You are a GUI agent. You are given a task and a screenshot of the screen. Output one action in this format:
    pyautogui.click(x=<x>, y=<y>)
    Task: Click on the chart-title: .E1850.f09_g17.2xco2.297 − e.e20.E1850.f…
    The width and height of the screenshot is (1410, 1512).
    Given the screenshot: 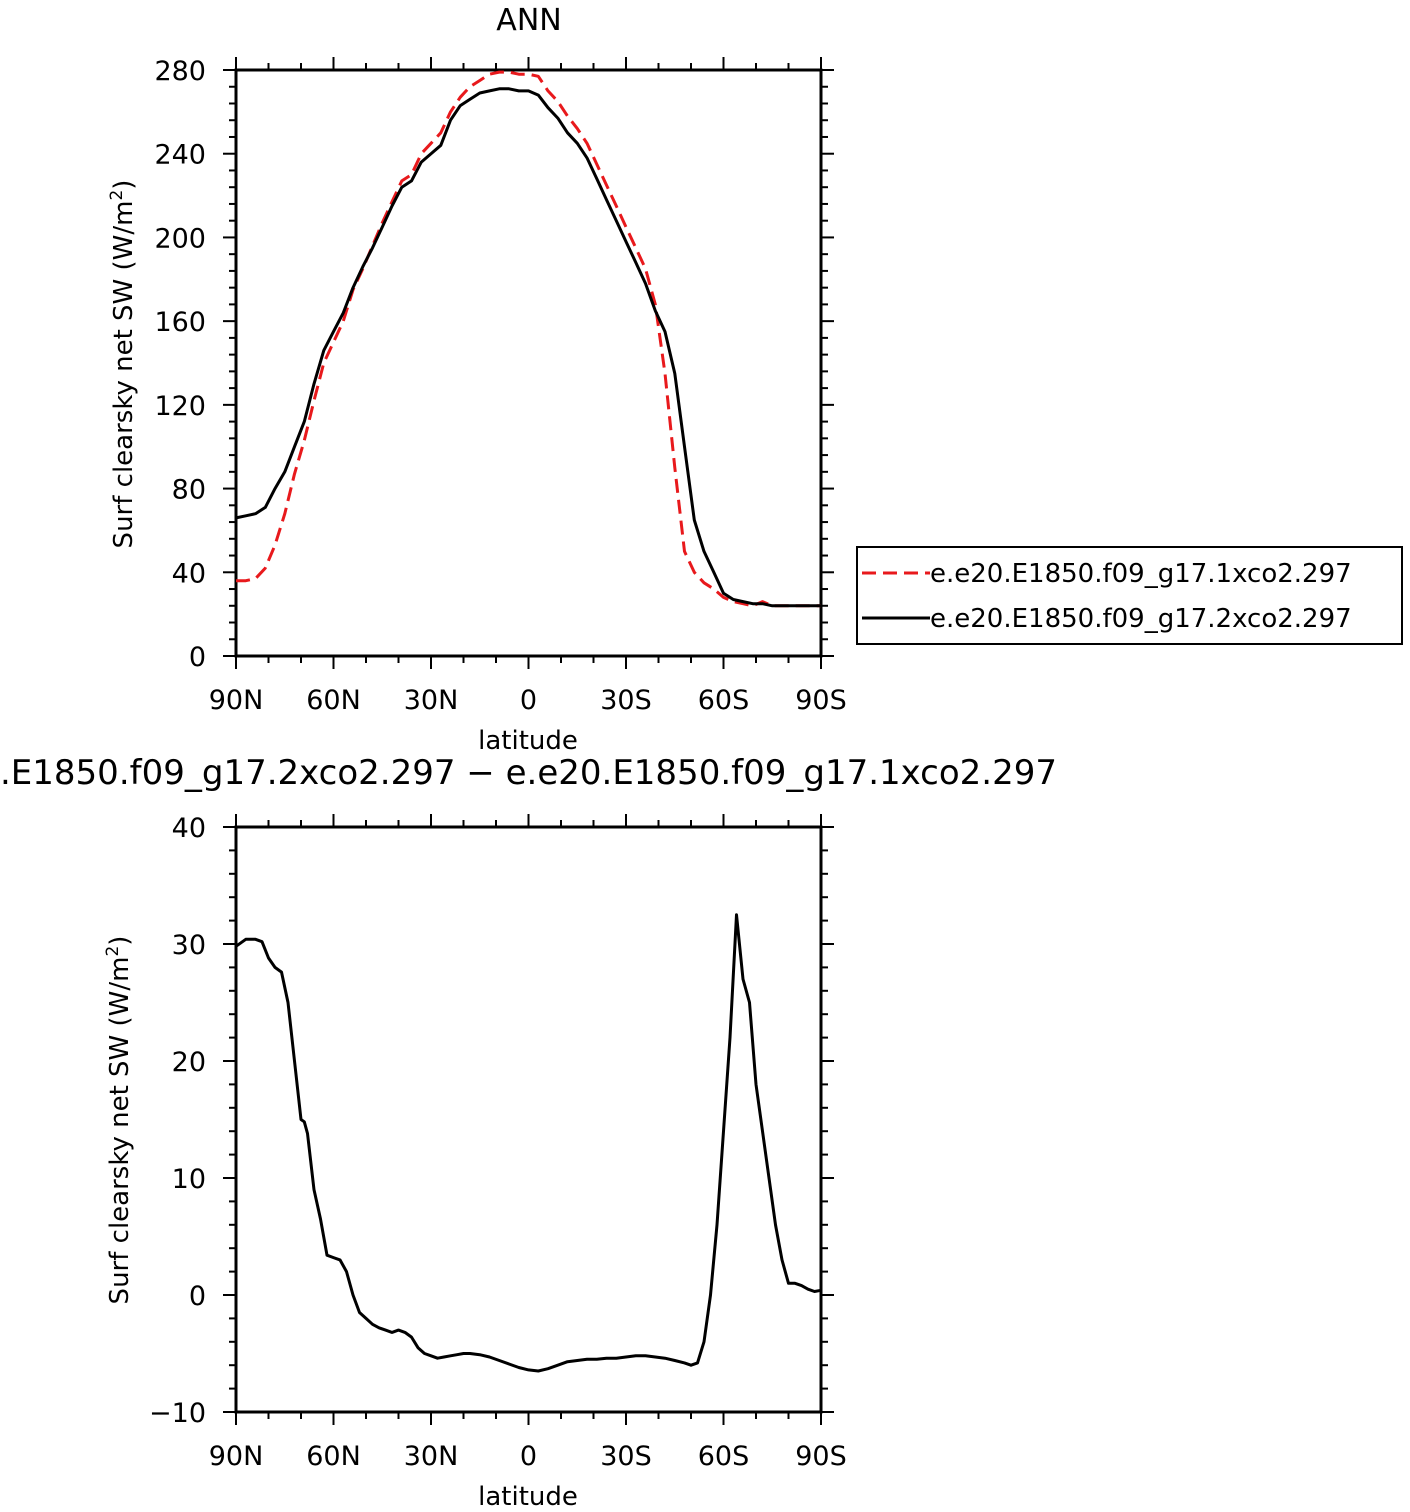 What is the action you would take?
    pyautogui.click(x=528, y=773)
    